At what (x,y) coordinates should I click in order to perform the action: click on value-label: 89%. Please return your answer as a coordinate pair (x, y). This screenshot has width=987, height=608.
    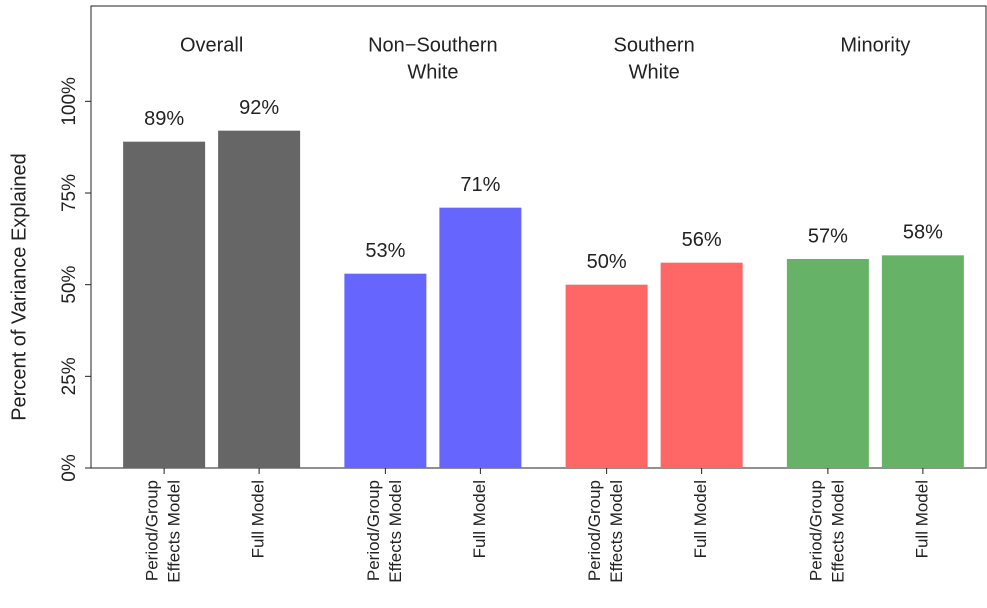
    Looking at the image, I should click on (164, 119).